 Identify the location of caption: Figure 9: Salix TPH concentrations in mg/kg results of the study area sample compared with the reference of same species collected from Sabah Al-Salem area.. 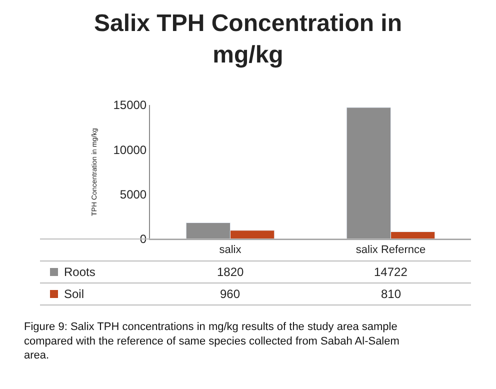
(212, 341).